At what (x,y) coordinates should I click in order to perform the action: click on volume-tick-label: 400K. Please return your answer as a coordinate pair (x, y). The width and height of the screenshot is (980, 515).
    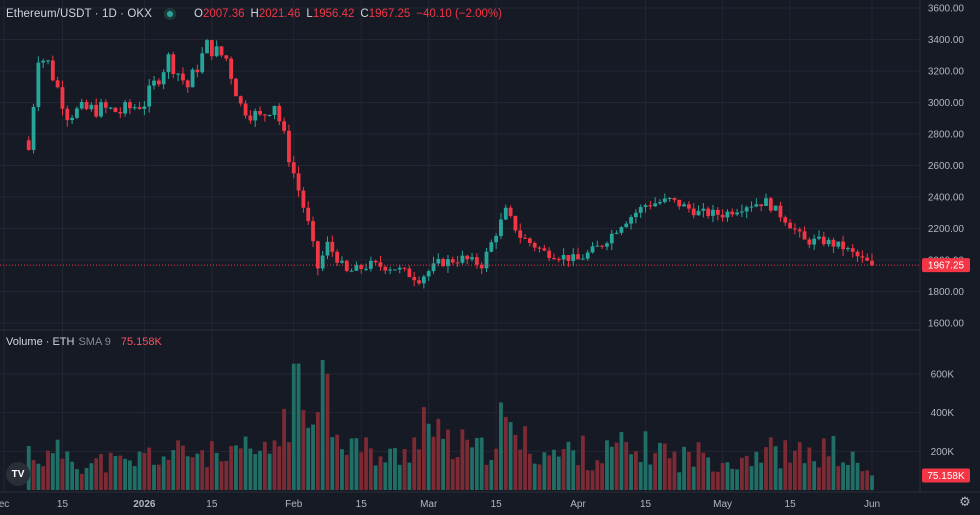
    Looking at the image, I should click on (943, 413).